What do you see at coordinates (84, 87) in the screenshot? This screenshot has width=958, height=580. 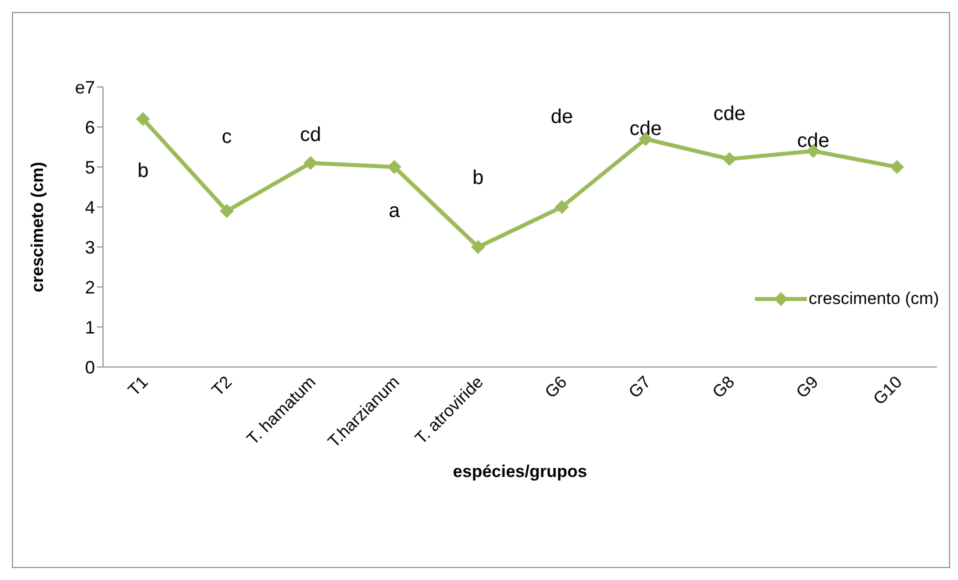 I see `y-tick-label: e7` at bounding box center [84, 87].